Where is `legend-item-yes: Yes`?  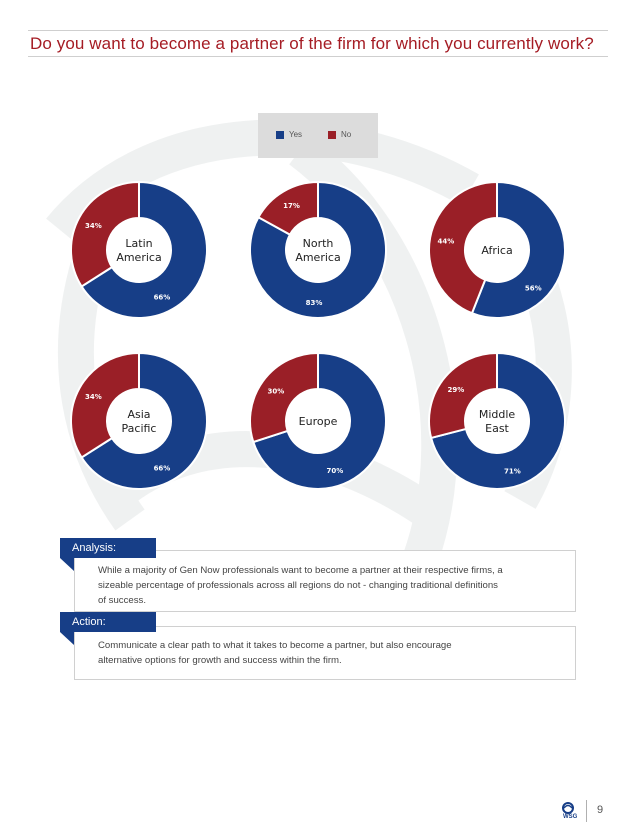 legend-item-yes: Yes is located at coordinates (289, 134).